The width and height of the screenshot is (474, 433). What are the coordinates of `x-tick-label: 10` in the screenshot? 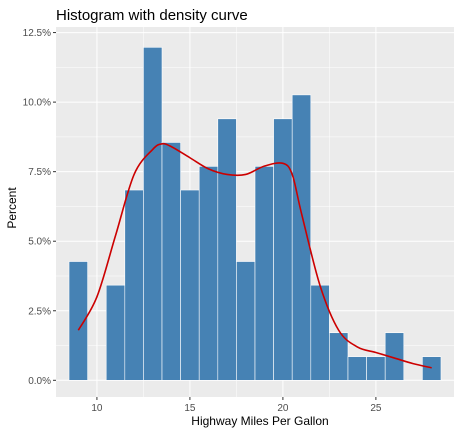 It's located at (97, 408).